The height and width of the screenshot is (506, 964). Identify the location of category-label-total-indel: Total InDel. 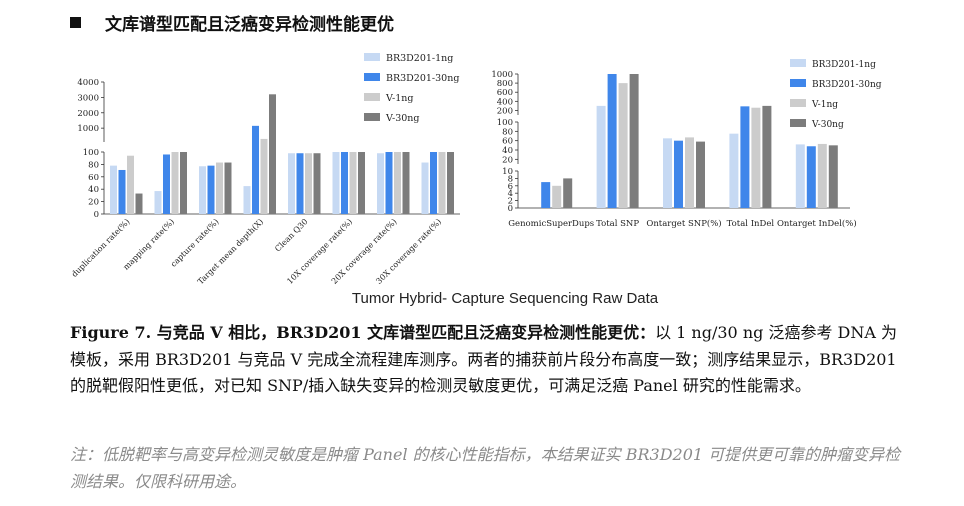
(751, 224).